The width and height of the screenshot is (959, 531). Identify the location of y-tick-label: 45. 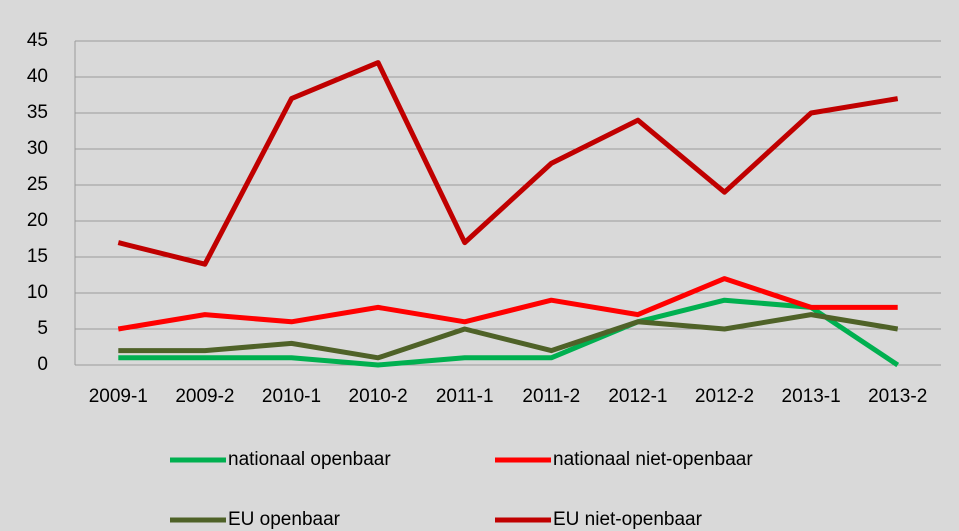
(37, 40).